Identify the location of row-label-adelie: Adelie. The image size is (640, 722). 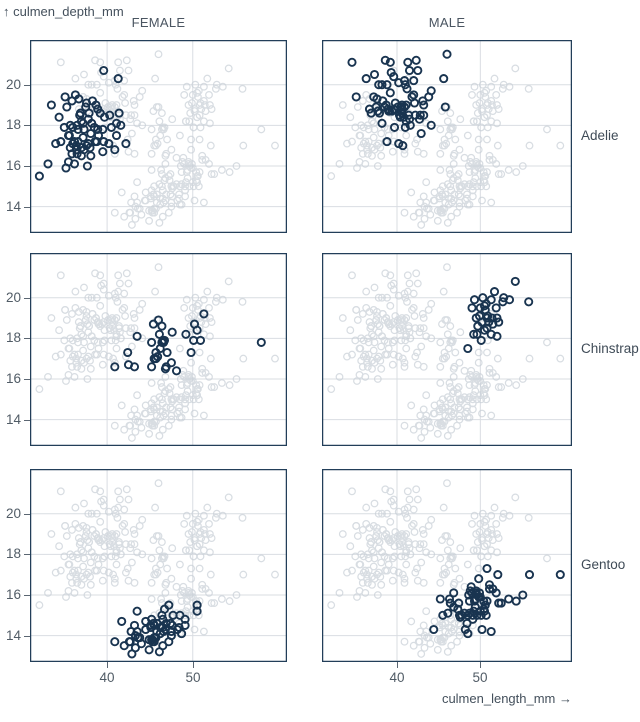
(600, 135).